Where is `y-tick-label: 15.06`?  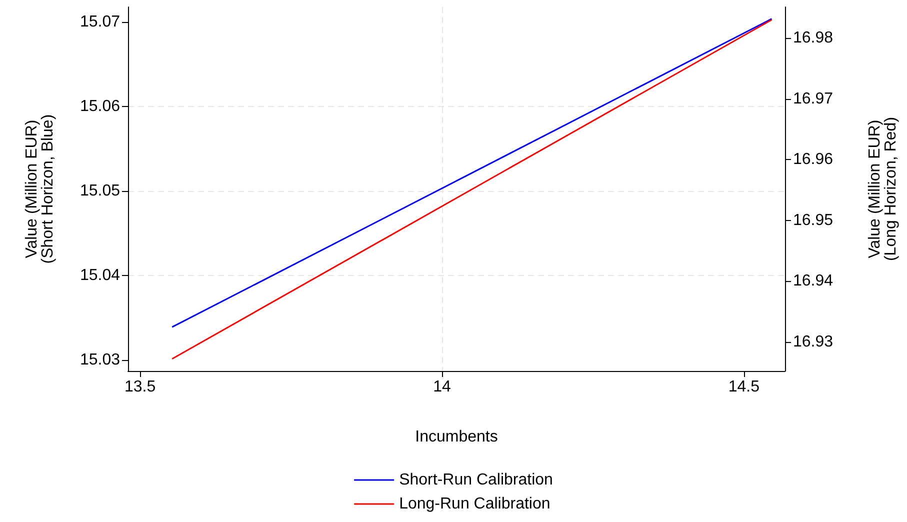
y-tick-label: 15.06 is located at coordinates (100, 107).